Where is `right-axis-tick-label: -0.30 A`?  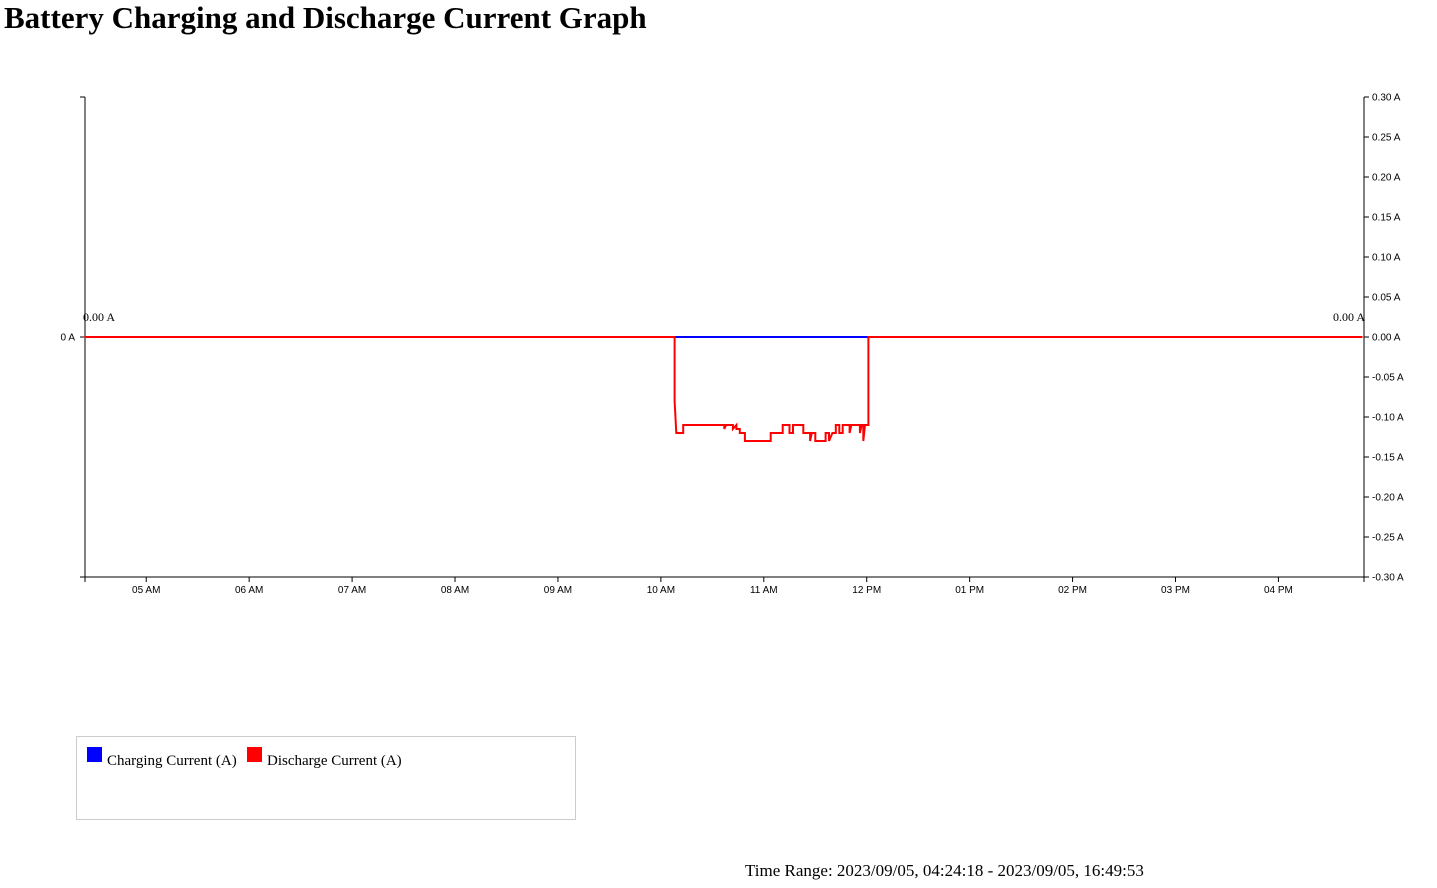
right-axis-tick-label: -0.30 A is located at coordinates (1388, 578).